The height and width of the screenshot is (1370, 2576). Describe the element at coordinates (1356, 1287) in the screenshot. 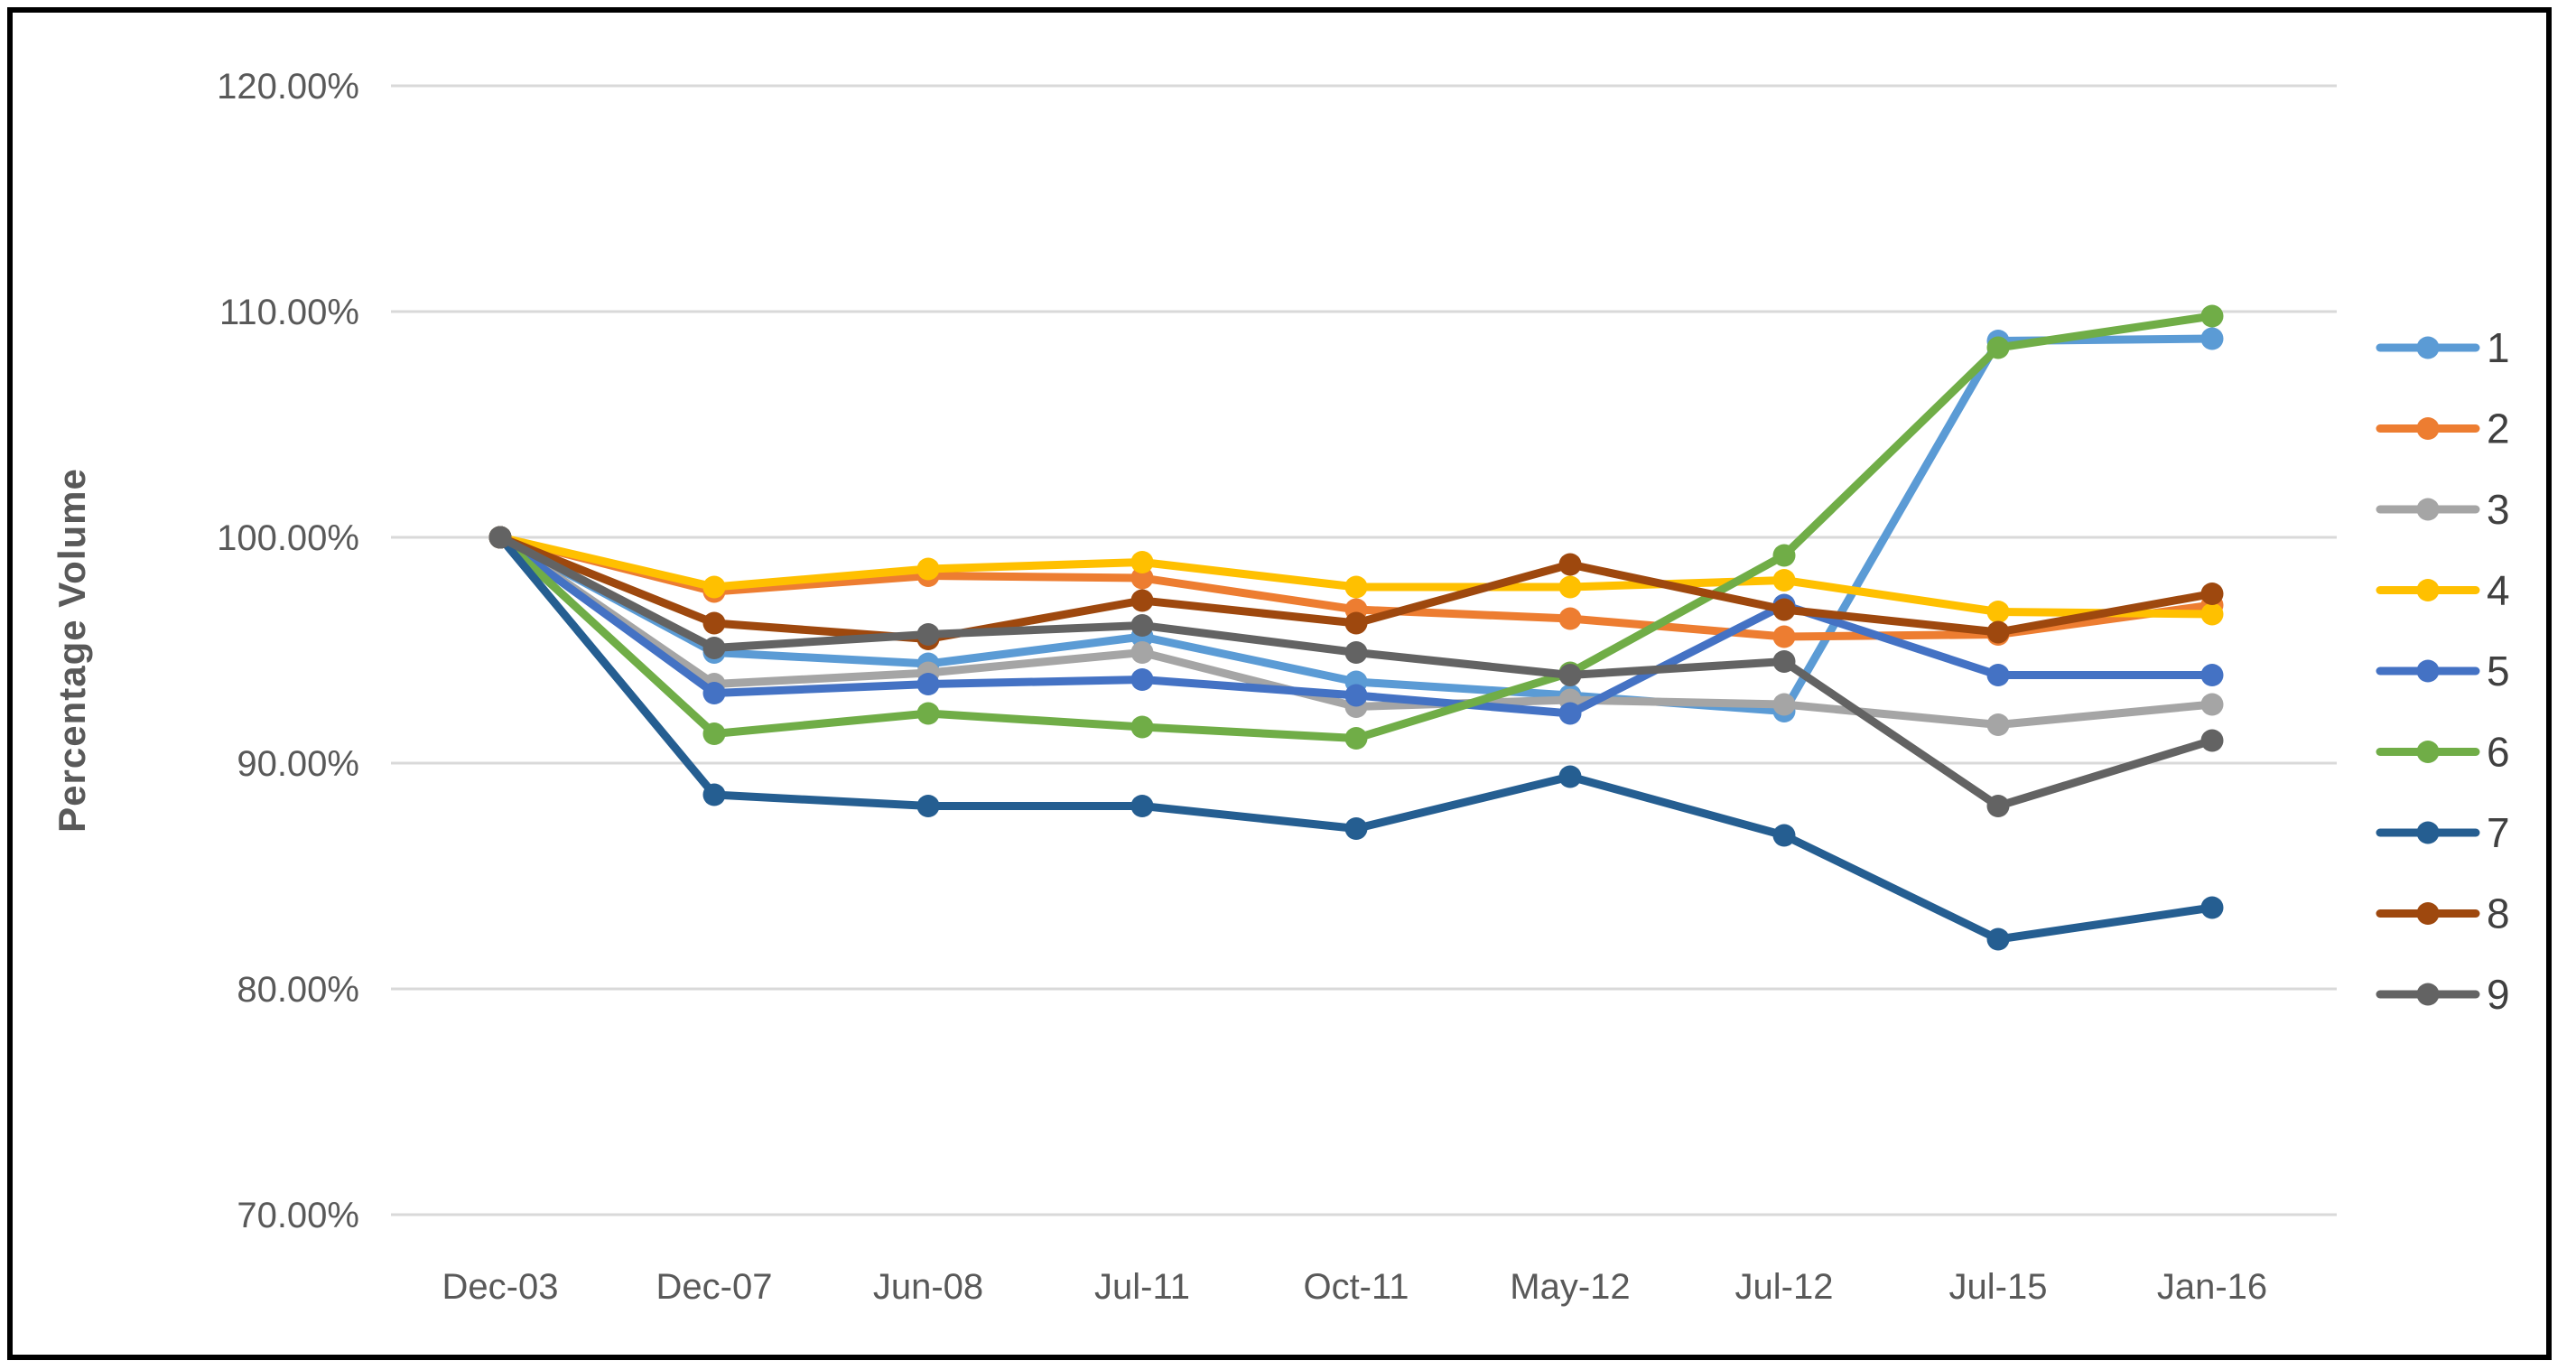

I see `x-tick-label: Oct-11` at that location.